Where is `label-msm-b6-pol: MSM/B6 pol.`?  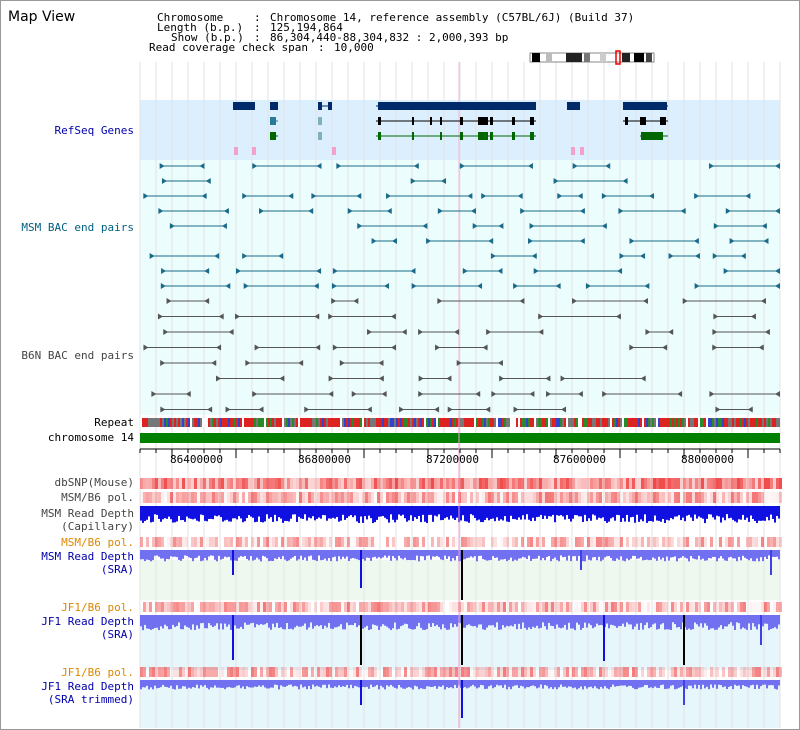
label-msm-b6-pol: MSM/B6 pol. is located at coordinates (97, 497).